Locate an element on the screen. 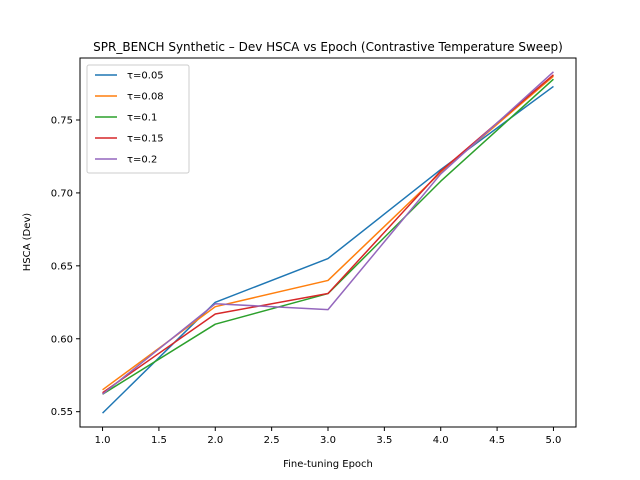  x-tick-label: 4.5 is located at coordinates (497, 440).